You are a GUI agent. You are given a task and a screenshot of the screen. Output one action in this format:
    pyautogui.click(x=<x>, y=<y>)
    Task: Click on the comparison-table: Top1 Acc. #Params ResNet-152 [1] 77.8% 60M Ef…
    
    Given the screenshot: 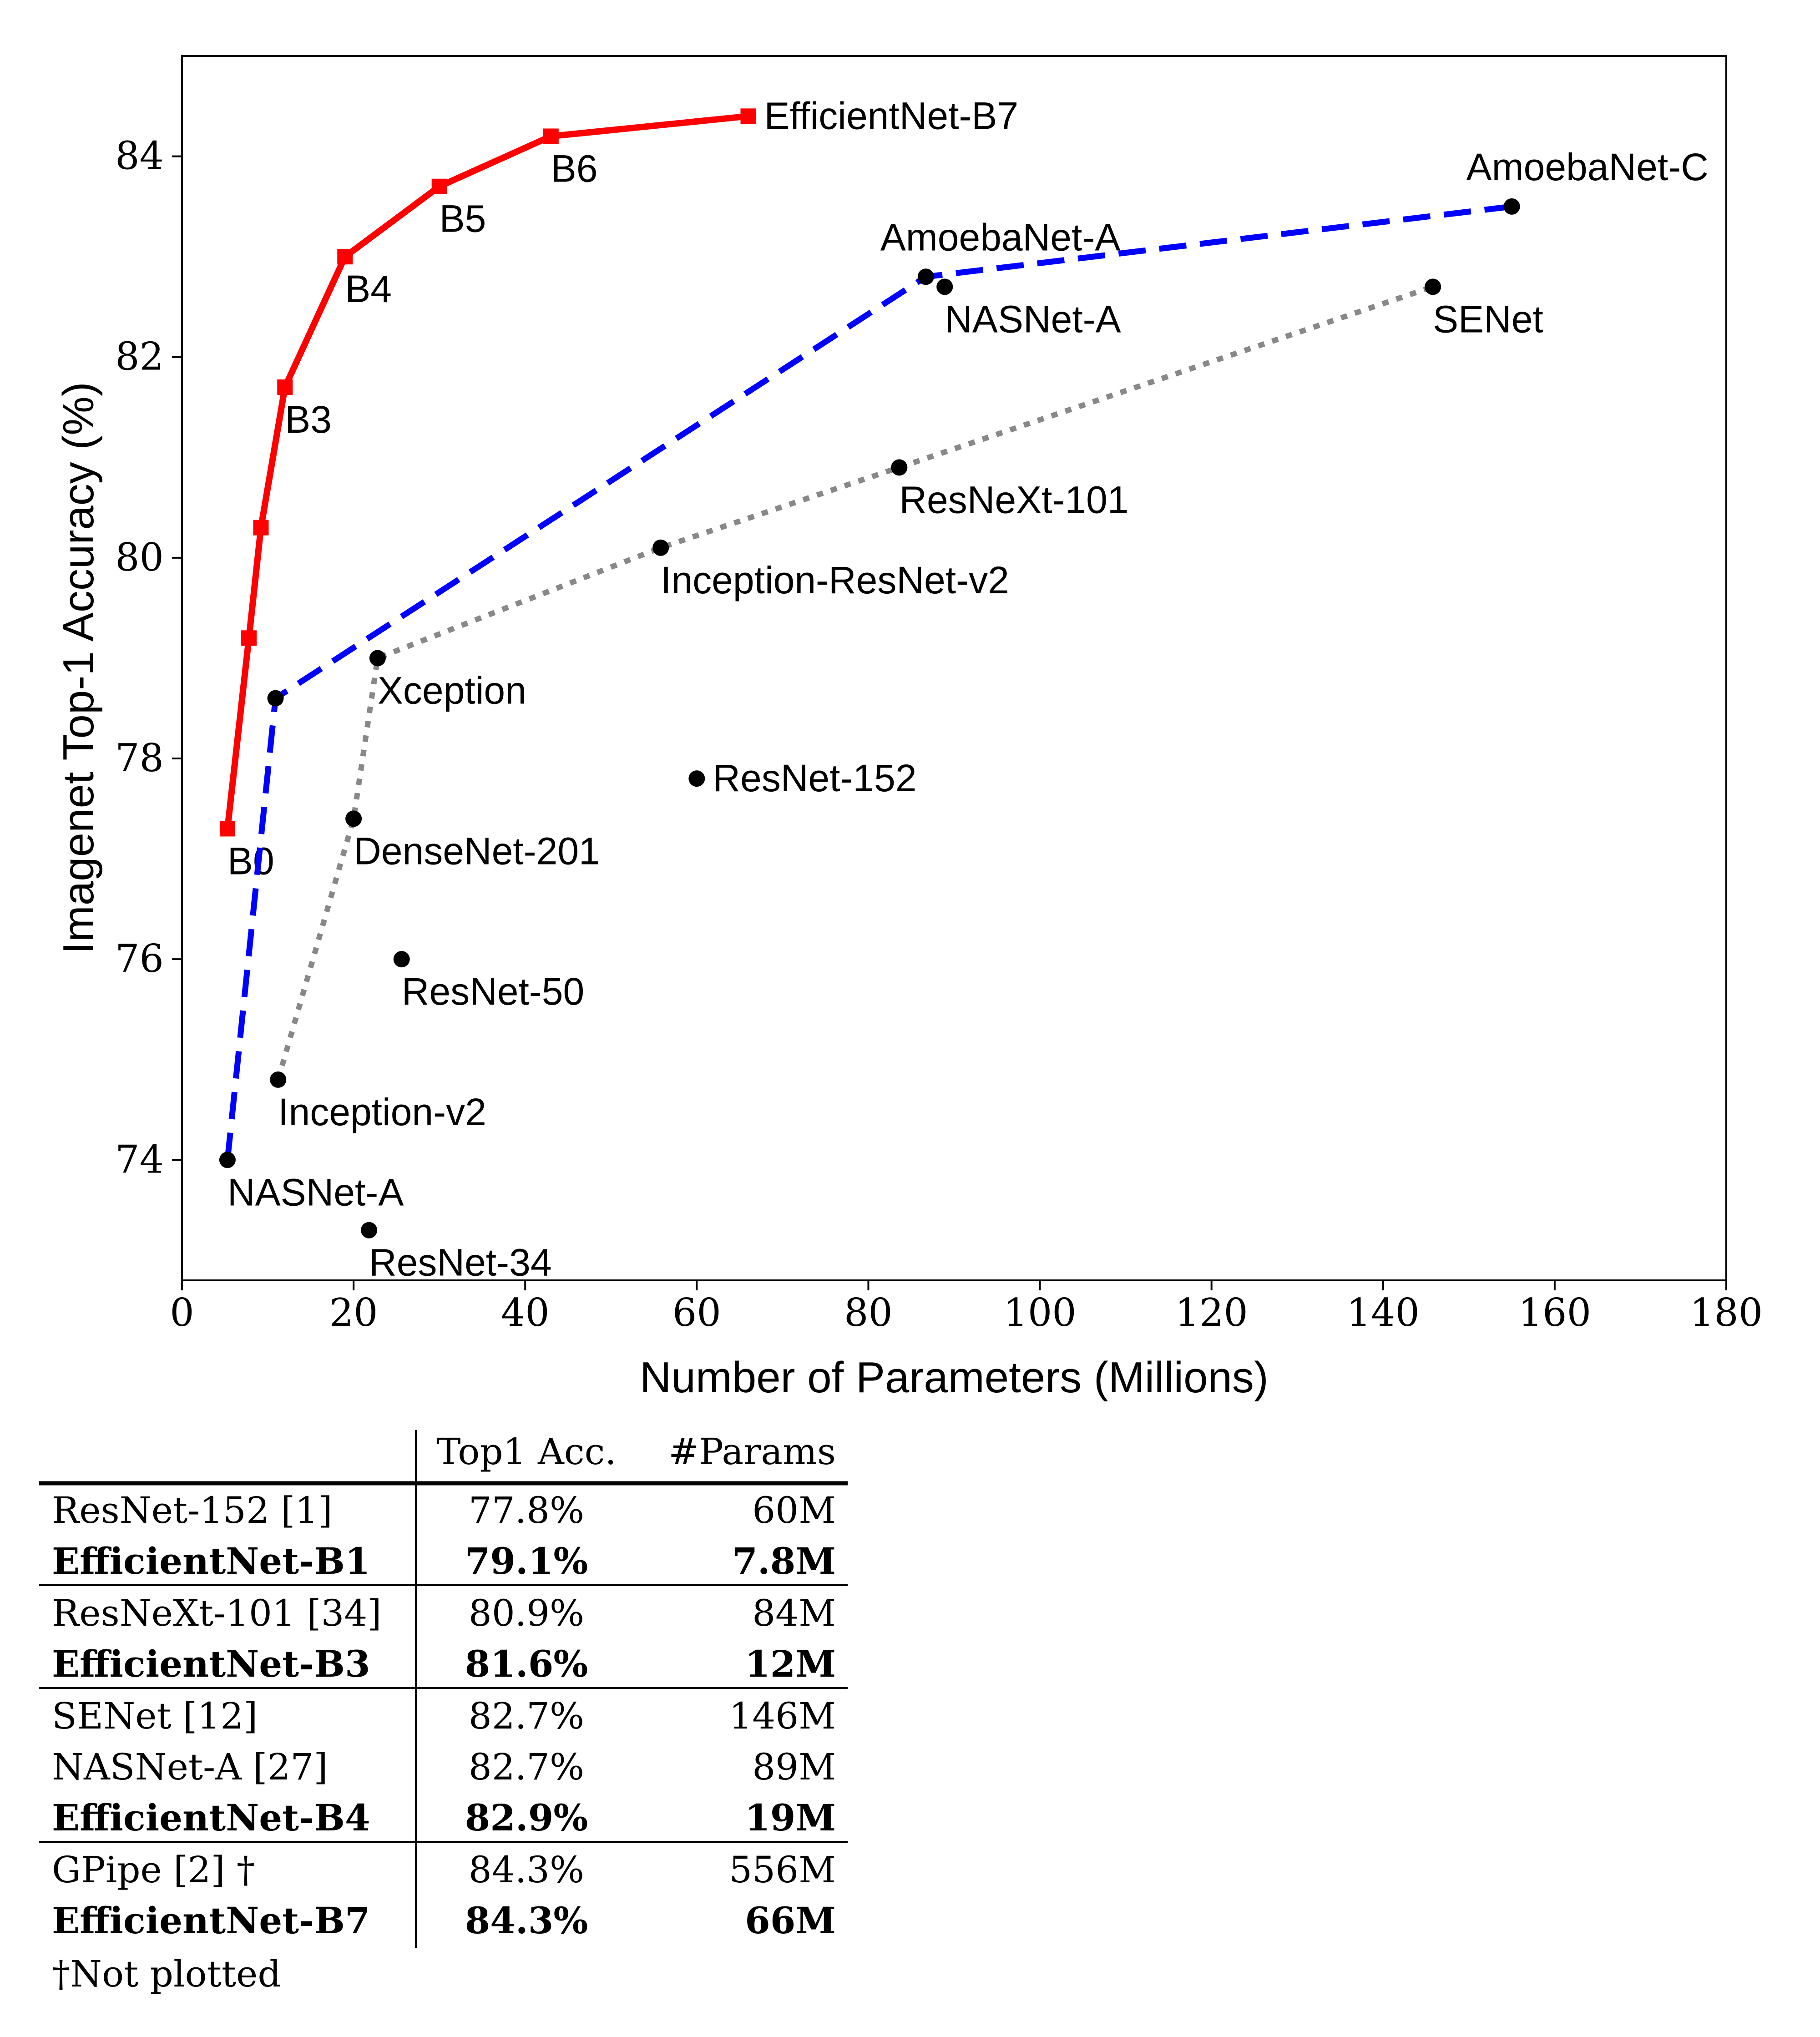 What is the action you would take?
    pyautogui.click(x=444, y=1713)
    